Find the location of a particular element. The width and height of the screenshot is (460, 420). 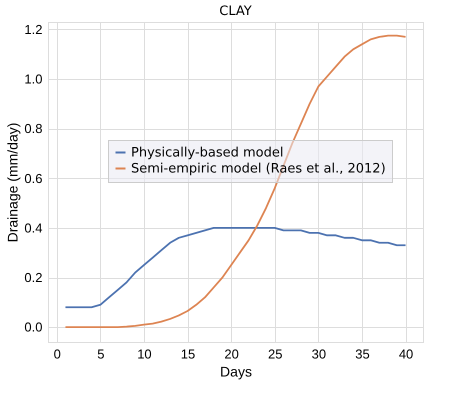

y-axis-title: Drainage (mm/day) is located at coordinates (12, 182).